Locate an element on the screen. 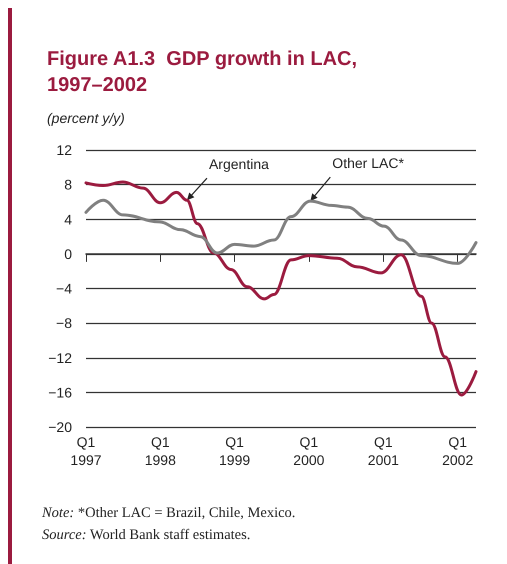  chart-subtitle: (percent y/y) is located at coordinates (86, 118).